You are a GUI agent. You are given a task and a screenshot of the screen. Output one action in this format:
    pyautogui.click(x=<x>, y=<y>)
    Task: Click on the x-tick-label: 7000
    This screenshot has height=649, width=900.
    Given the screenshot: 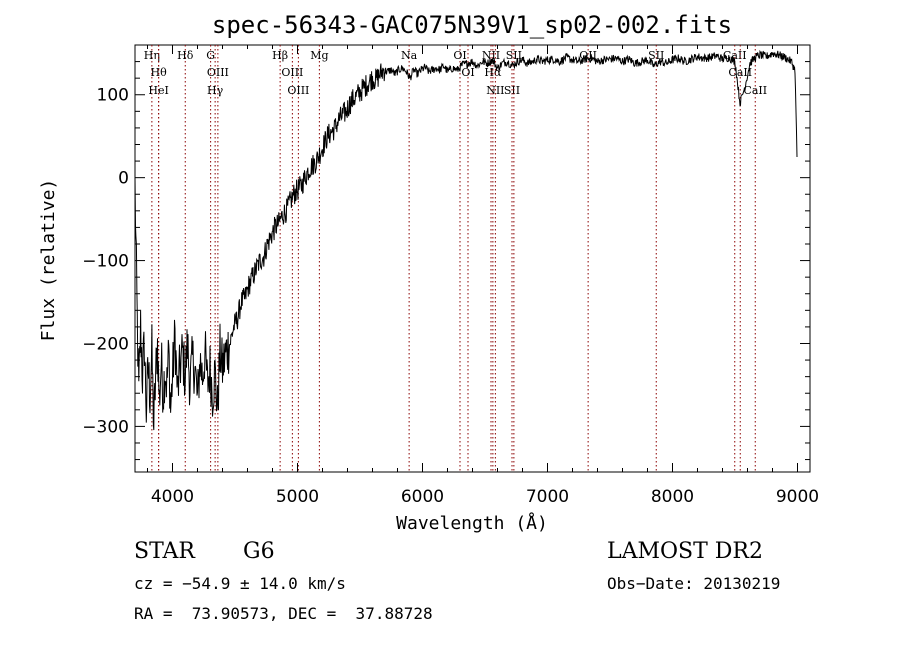 What is the action you would take?
    pyautogui.click(x=547, y=497)
    